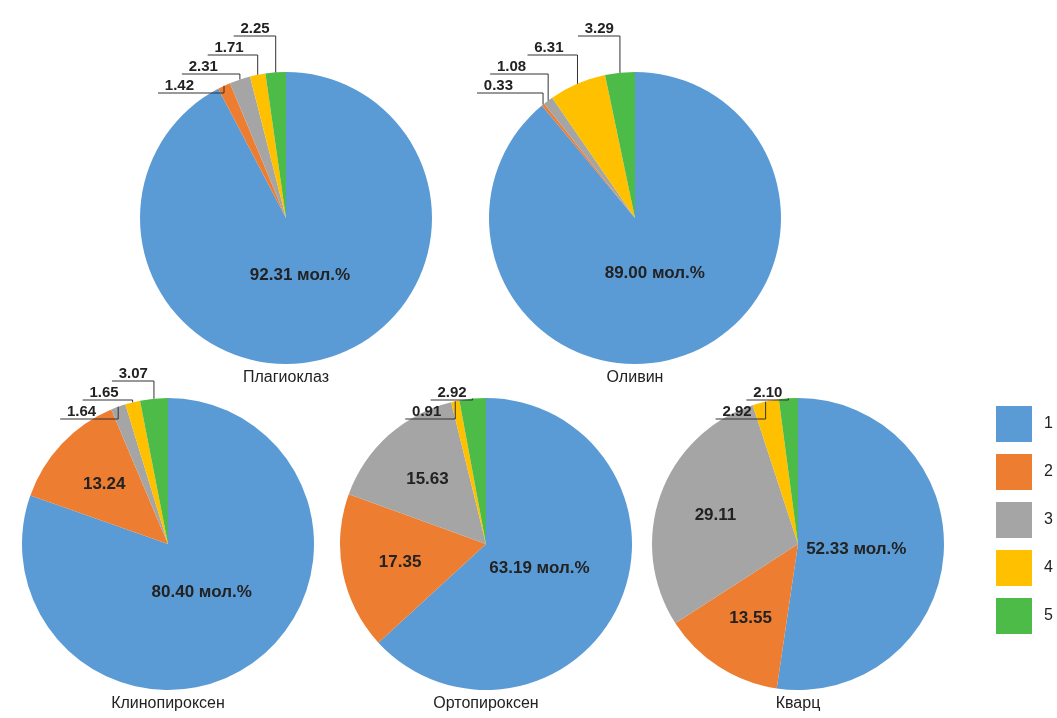  What do you see at coordinates (750, 618) in the screenshot?
I see `data-label: 13.55` at bounding box center [750, 618].